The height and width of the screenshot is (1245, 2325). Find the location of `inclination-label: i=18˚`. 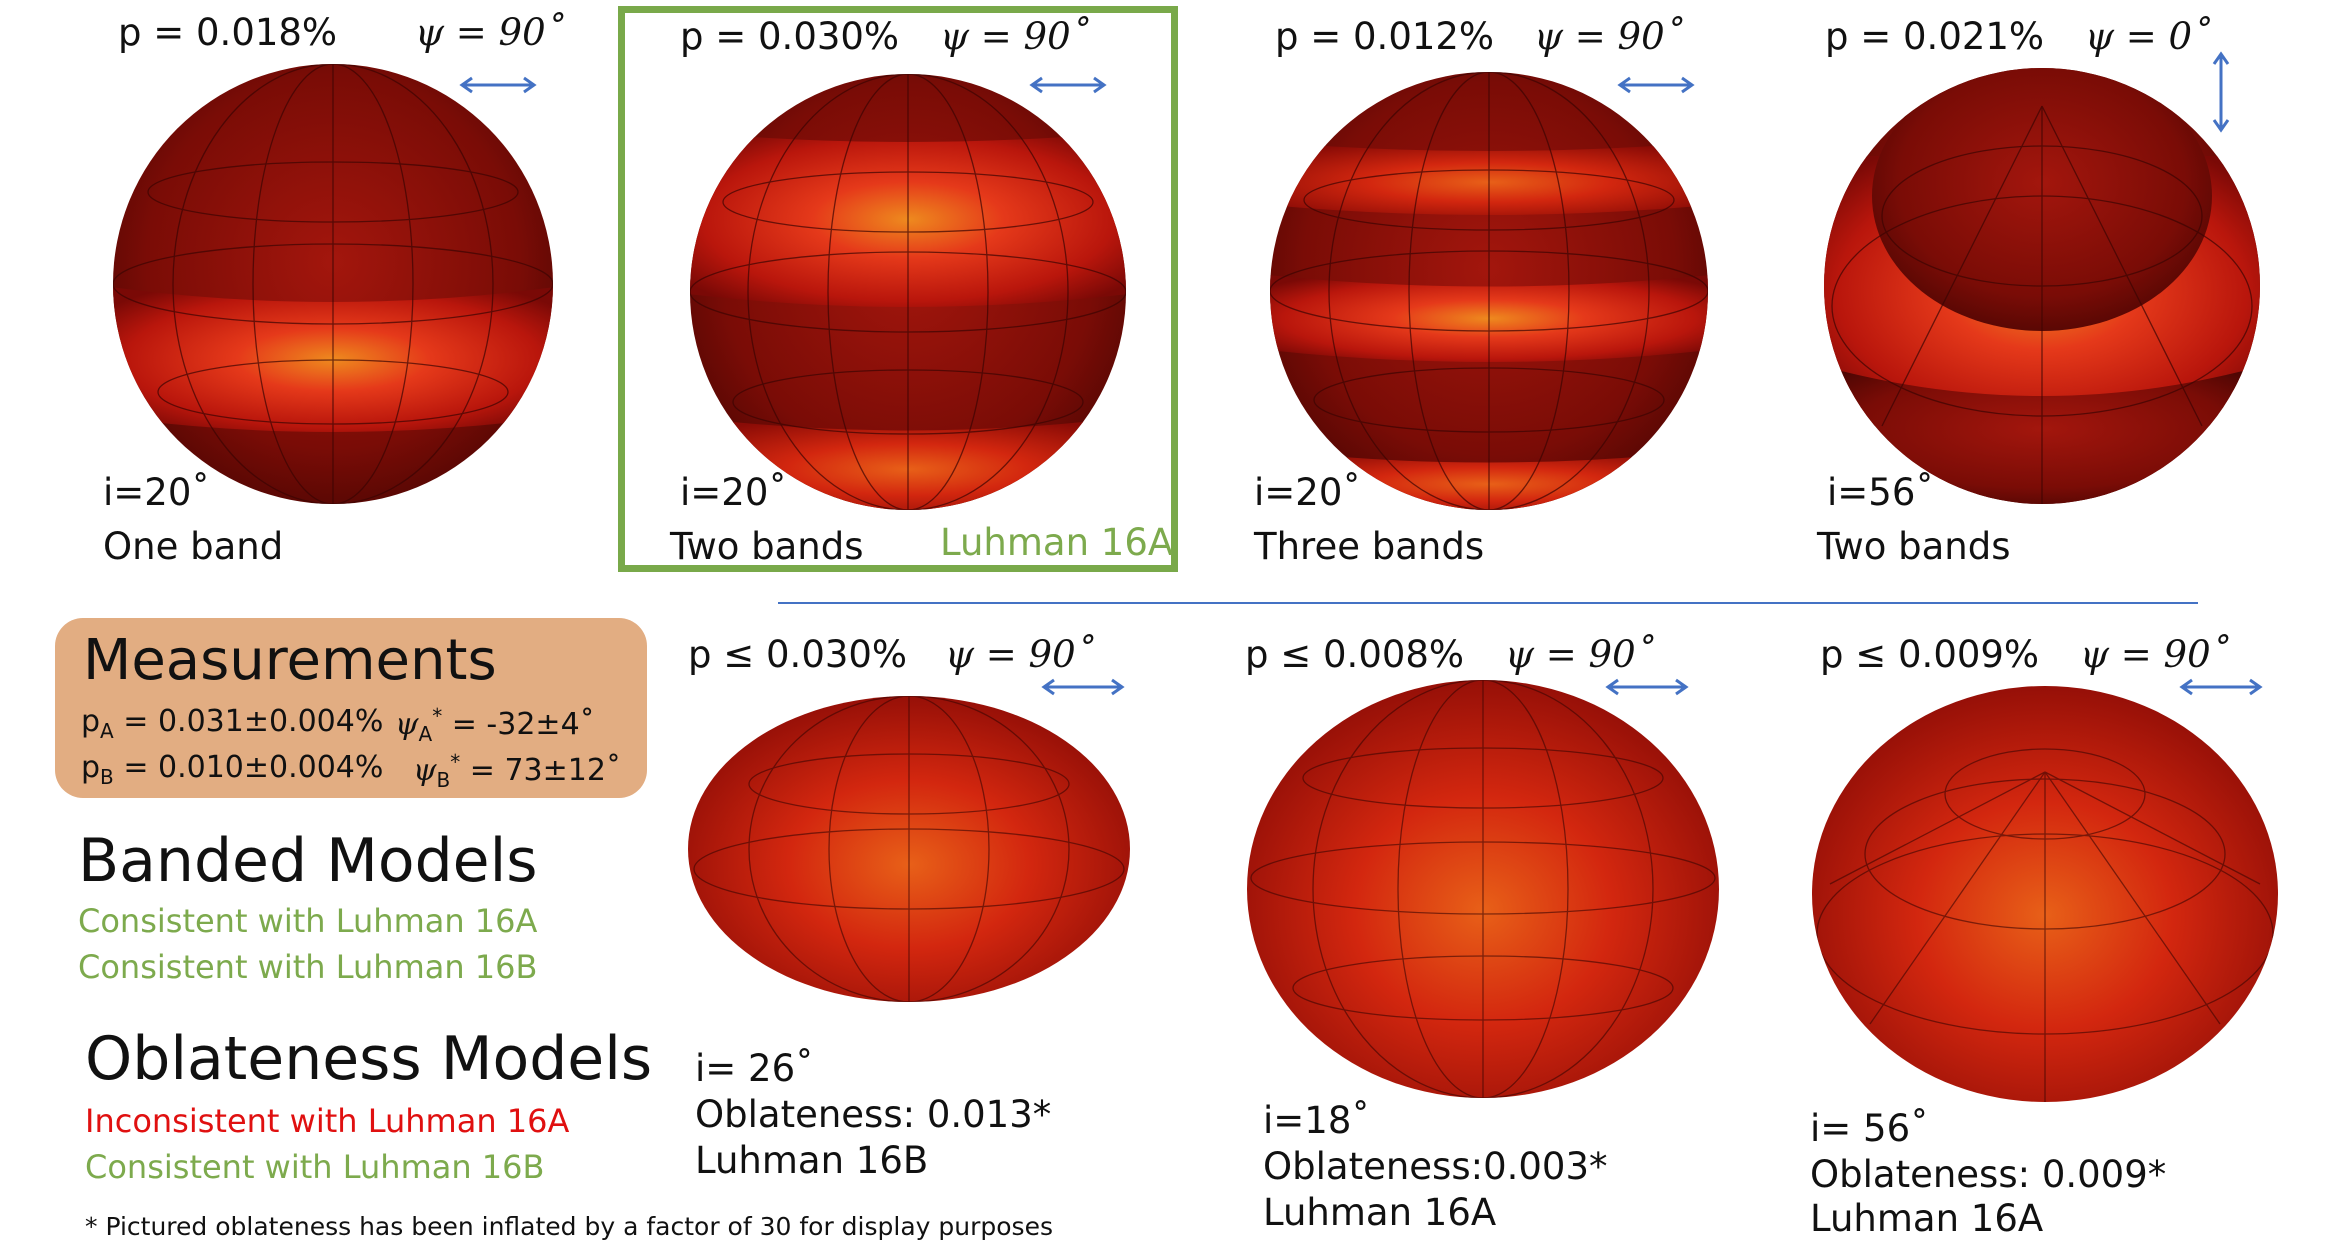

inclination-label: i=18˚ is located at coordinates (1316, 1120).